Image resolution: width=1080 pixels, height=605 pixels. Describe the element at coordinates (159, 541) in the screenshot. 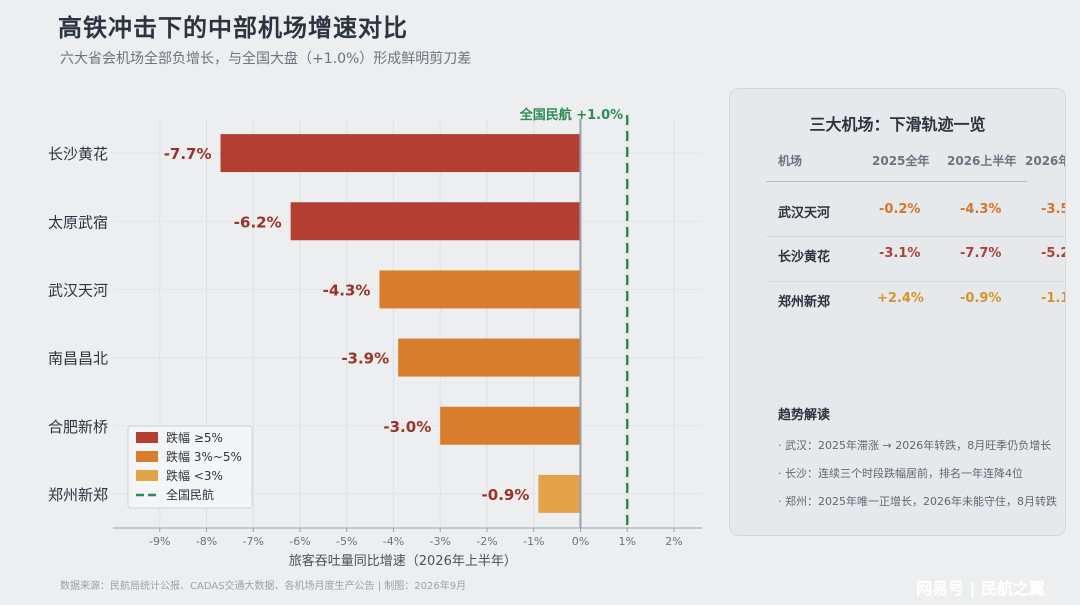

I see `x-tick-label: -9%` at that location.